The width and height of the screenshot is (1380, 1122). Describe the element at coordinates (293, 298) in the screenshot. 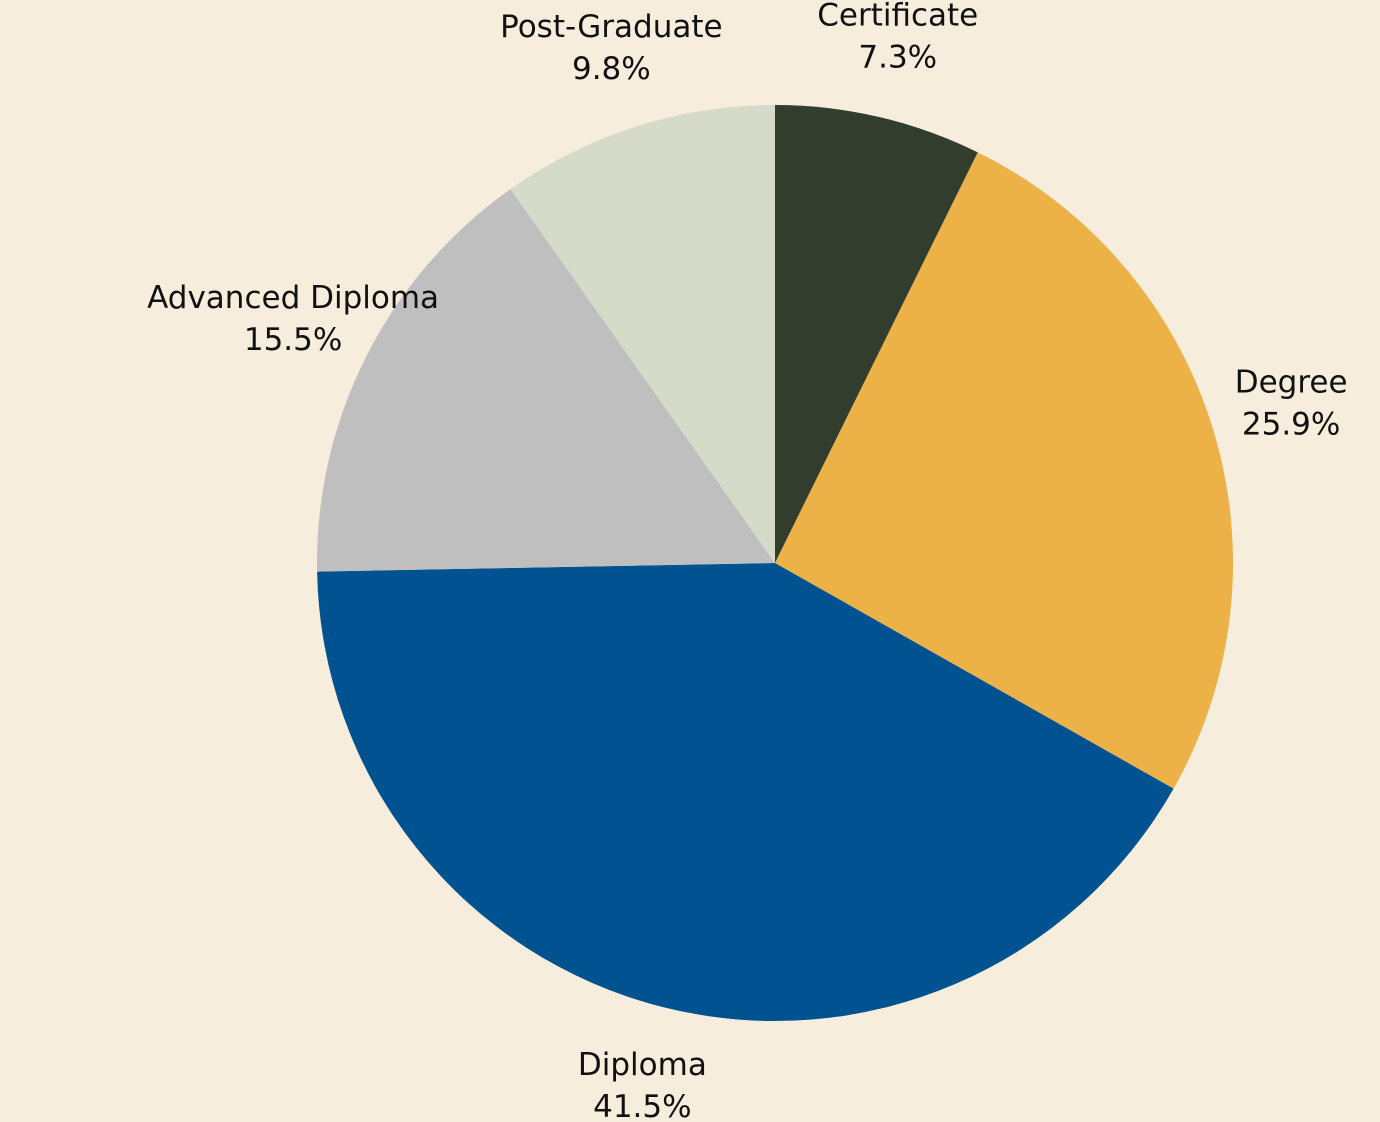

I see `slice-label: Advanced Diploma` at that location.